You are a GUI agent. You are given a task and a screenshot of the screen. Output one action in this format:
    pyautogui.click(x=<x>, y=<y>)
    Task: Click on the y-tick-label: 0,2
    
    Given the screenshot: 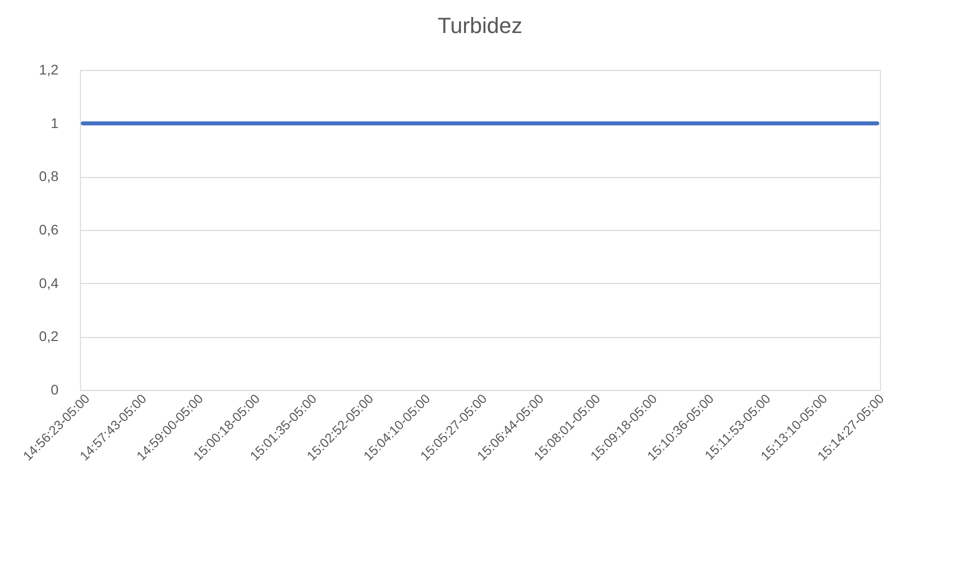 What is the action you would take?
    pyautogui.click(x=49, y=336)
    